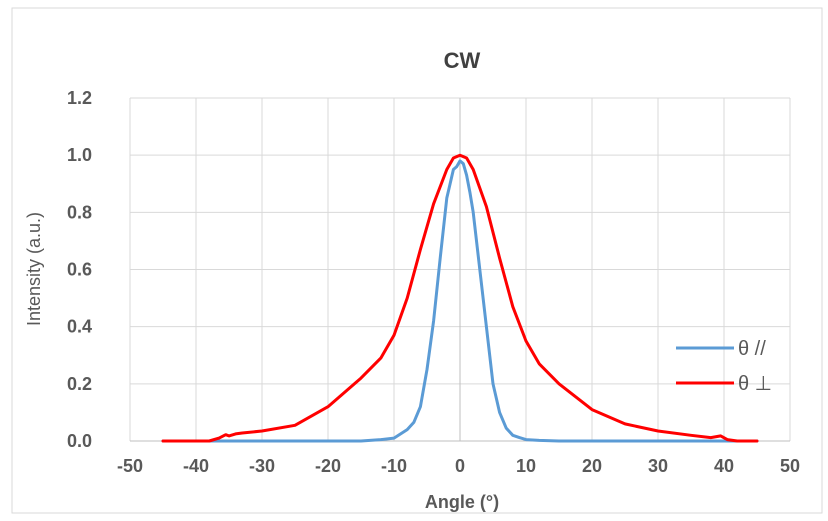  Describe the element at coordinates (79, 270) in the screenshot. I see `y-tick-label: 0.6` at that location.